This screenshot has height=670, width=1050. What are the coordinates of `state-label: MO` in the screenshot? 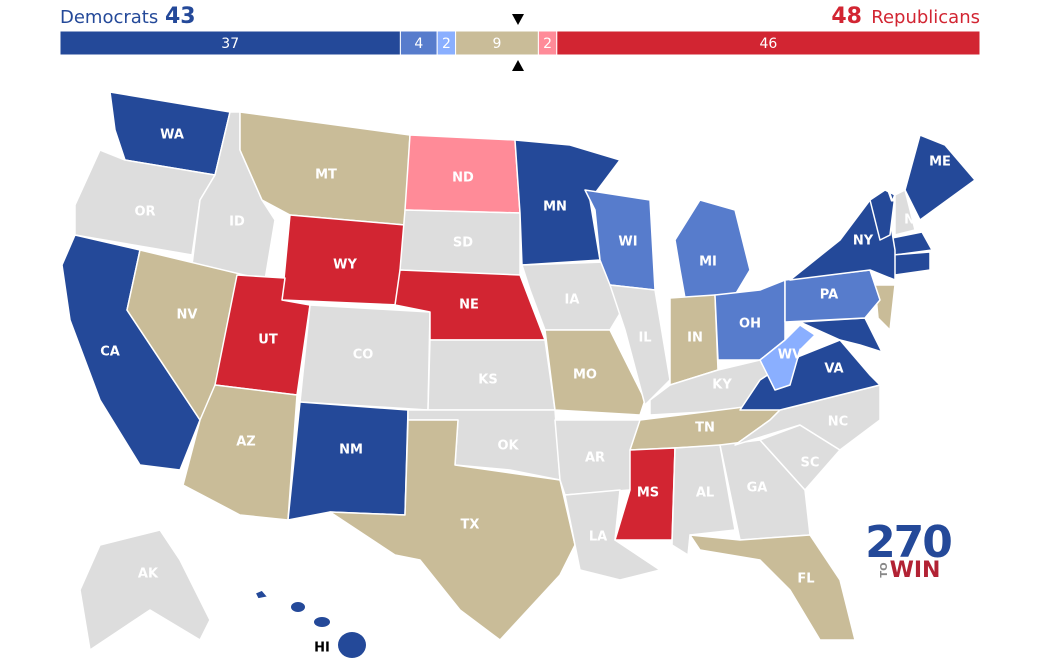 It's located at (585, 375).